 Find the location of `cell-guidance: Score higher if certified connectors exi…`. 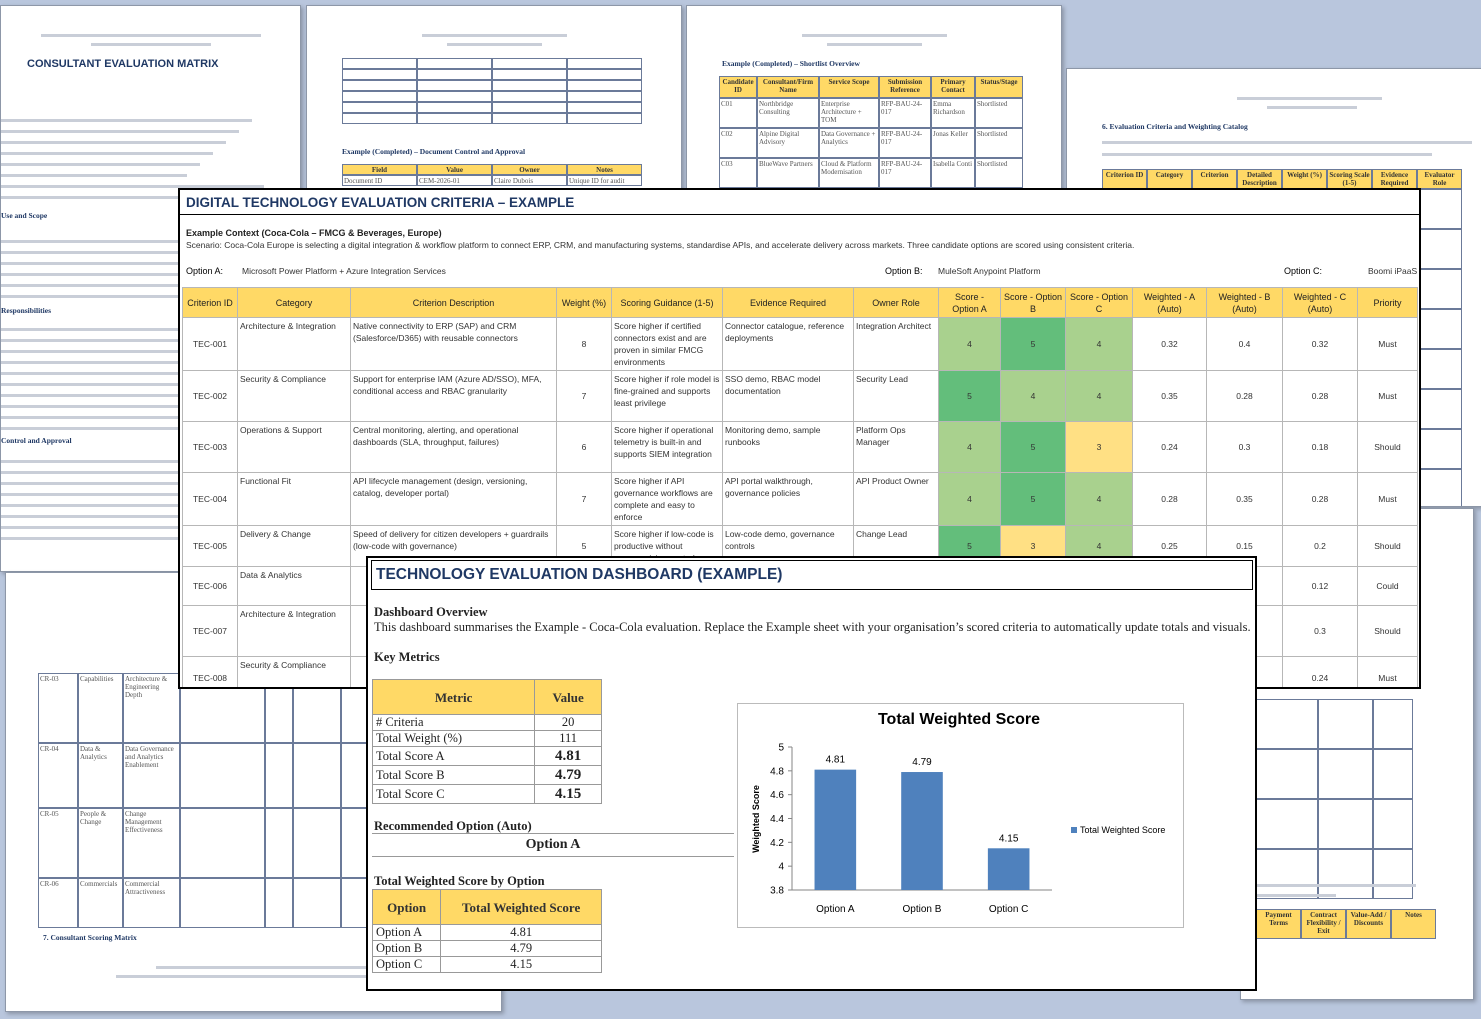

cell-guidance: Score higher if certified connectors exi… is located at coordinates (667, 344).